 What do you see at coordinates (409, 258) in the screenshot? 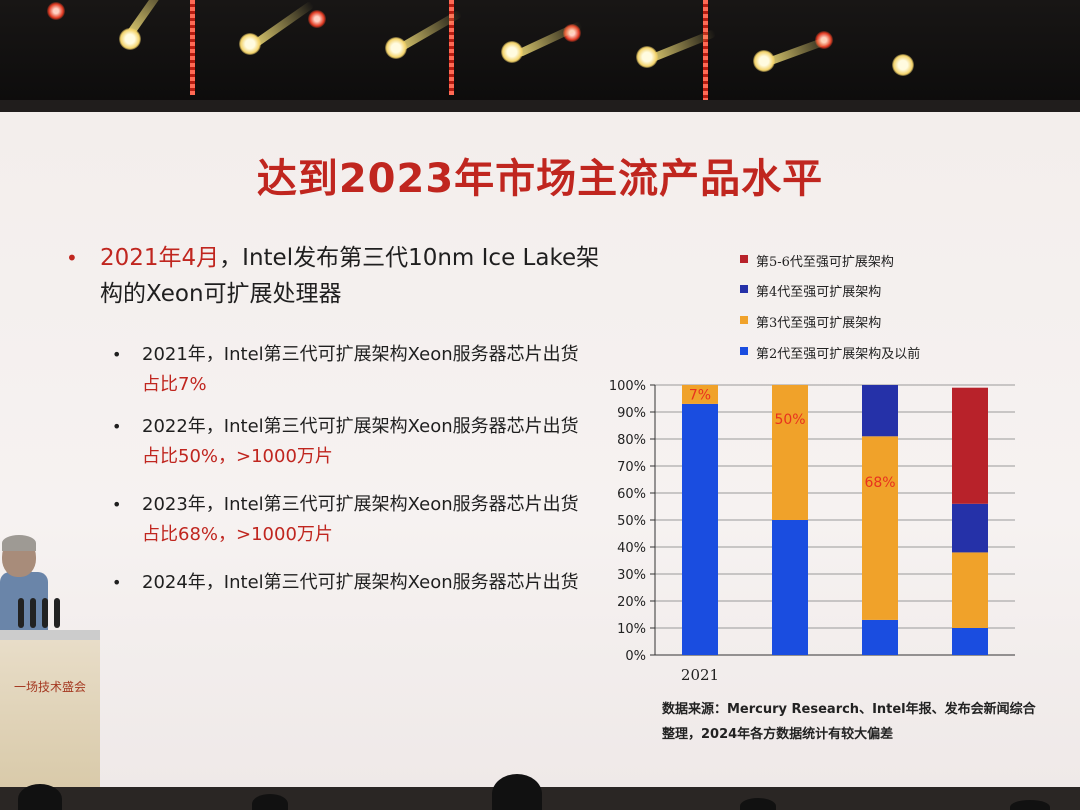
I see `main-bullet-line1: ，Intel发布第三代10nm Ice Lake架` at bounding box center [409, 258].